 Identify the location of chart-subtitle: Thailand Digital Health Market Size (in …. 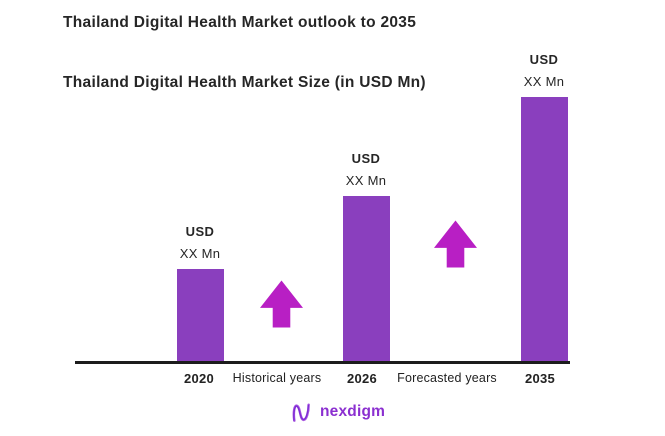
(244, 82).